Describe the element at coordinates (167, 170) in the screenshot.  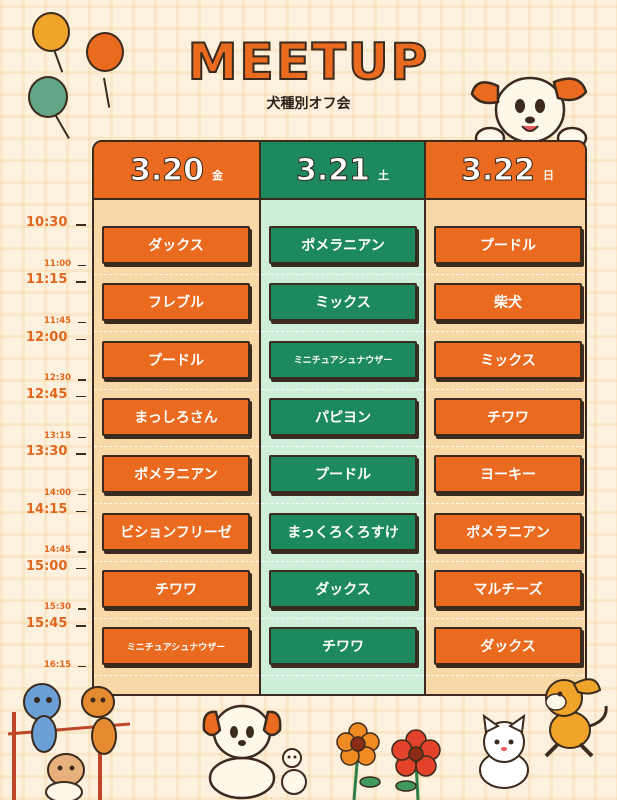
I see `day-date: 3.20` at that location.